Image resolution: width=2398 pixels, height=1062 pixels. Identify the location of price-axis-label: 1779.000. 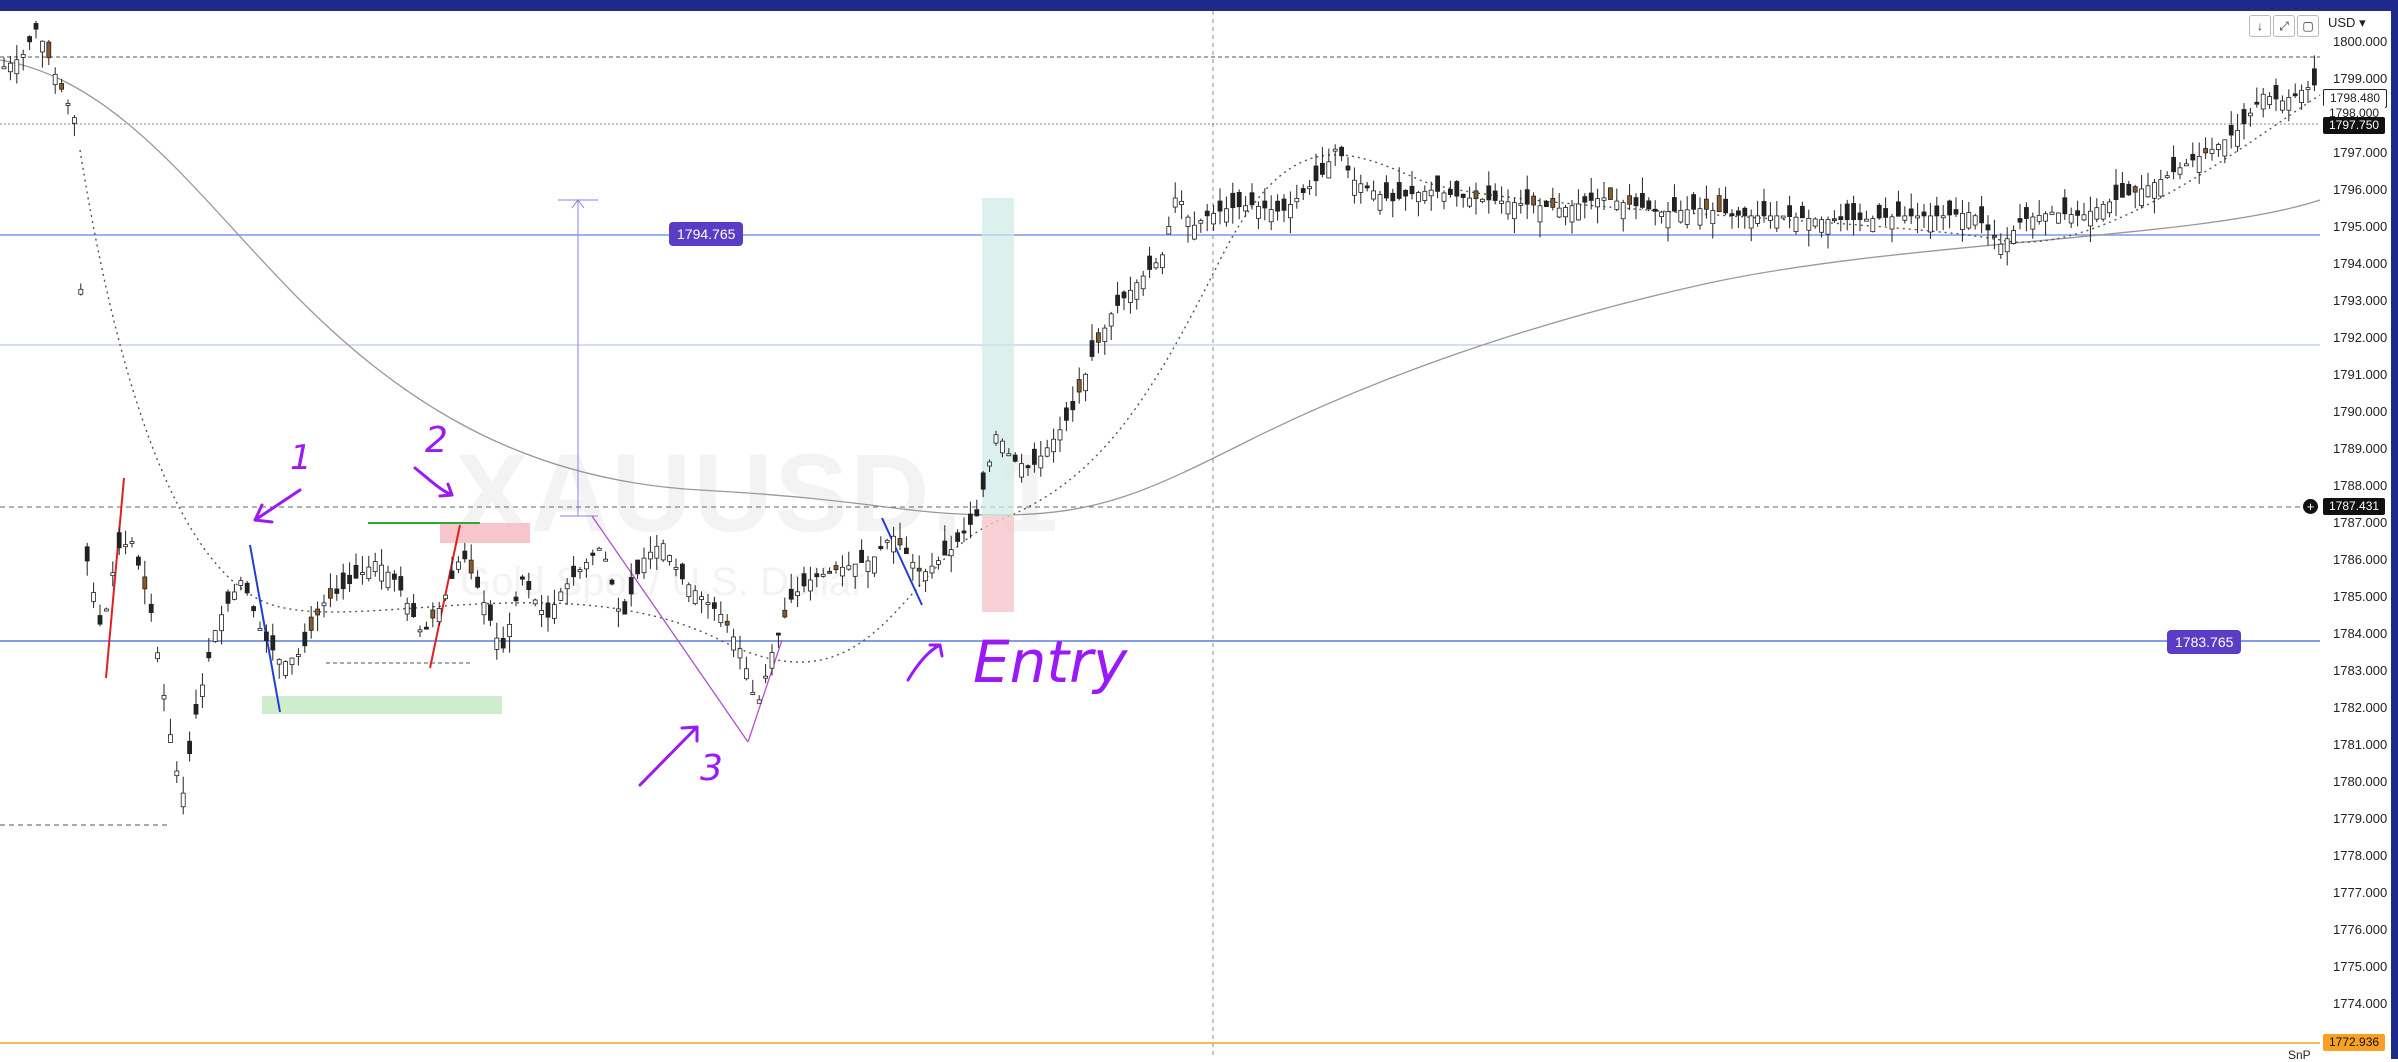
(2360, 818).